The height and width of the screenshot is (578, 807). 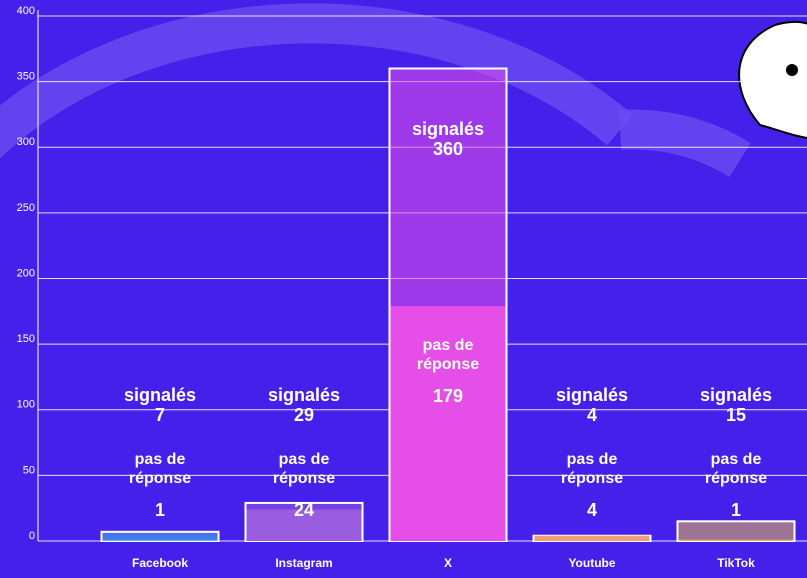 What do you see at coordinates (303, 563) in the screenshot?
I see `x-tick-label: Instagram` at bounding box center [303, 563].